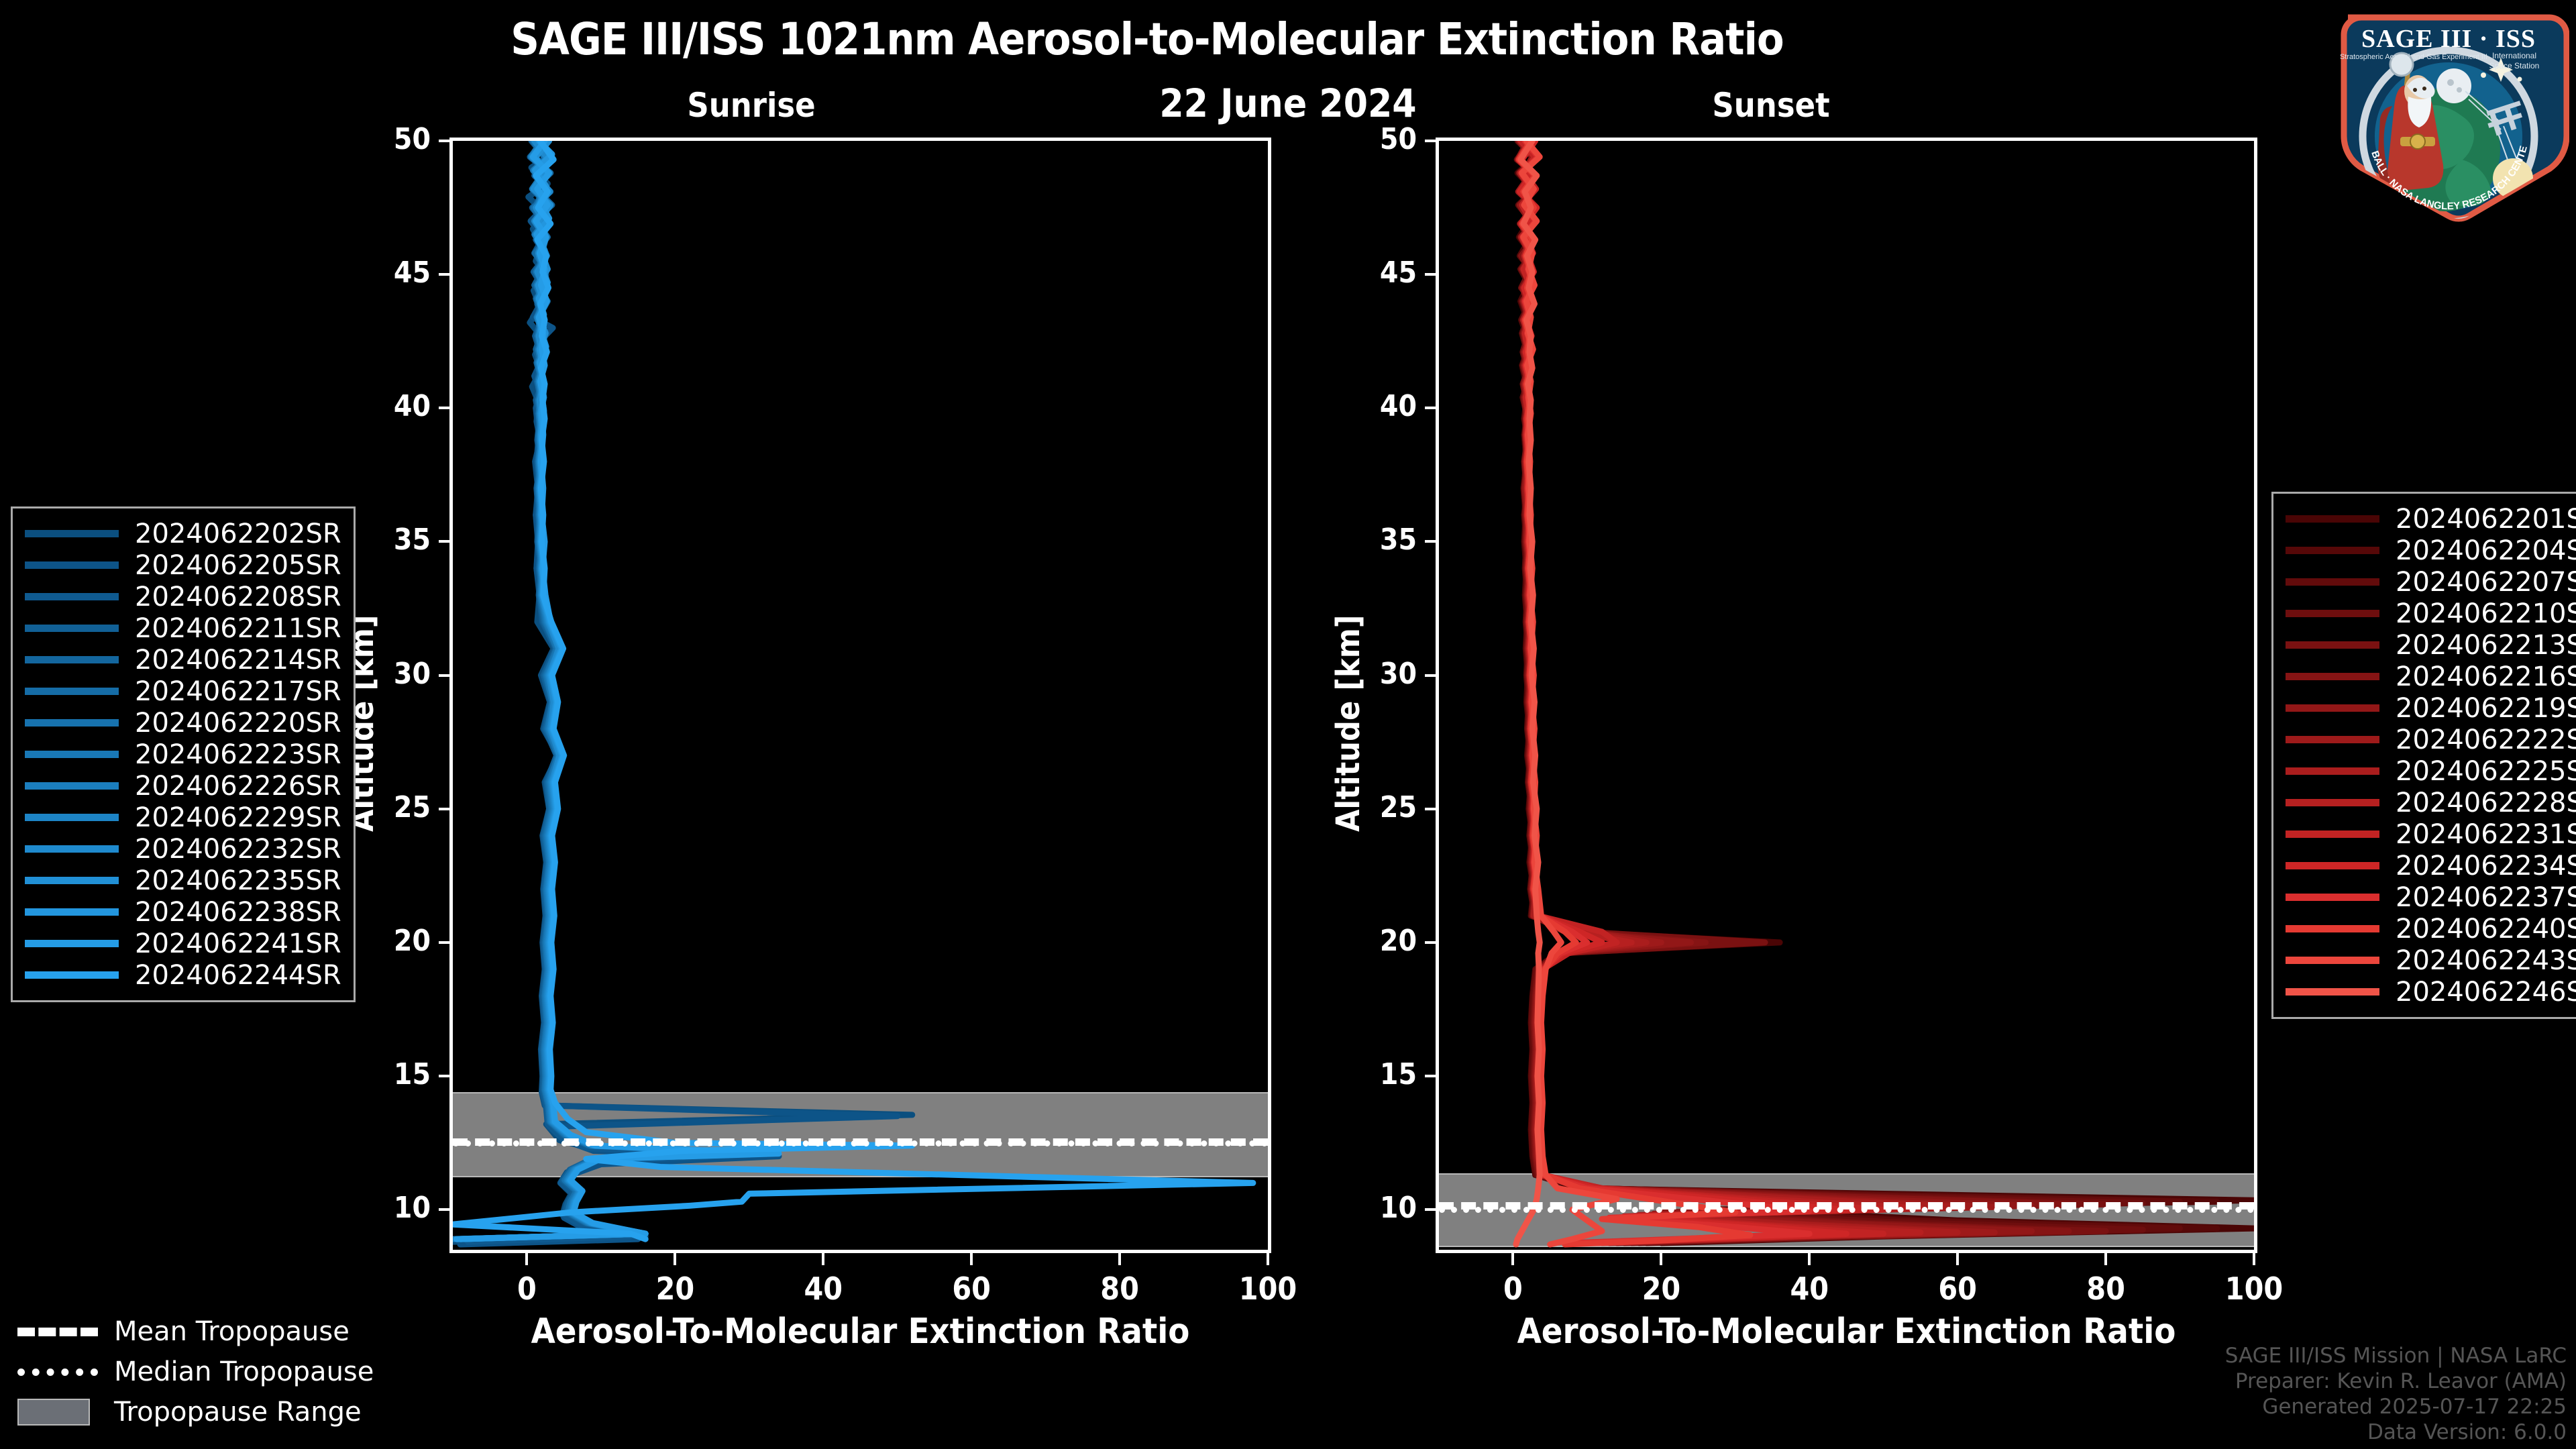 The image size is (2576, 1449). What do you see at coordinates (2486, 676) in the screenshot?
I see `legend-series-label: 2024062216SS` at bounding box center [2486, 676].